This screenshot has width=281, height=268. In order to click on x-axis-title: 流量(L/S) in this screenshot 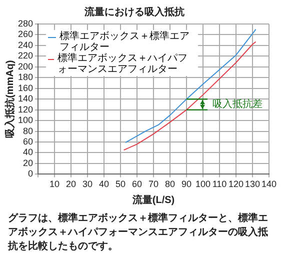, I will do `click(153, 200)`.